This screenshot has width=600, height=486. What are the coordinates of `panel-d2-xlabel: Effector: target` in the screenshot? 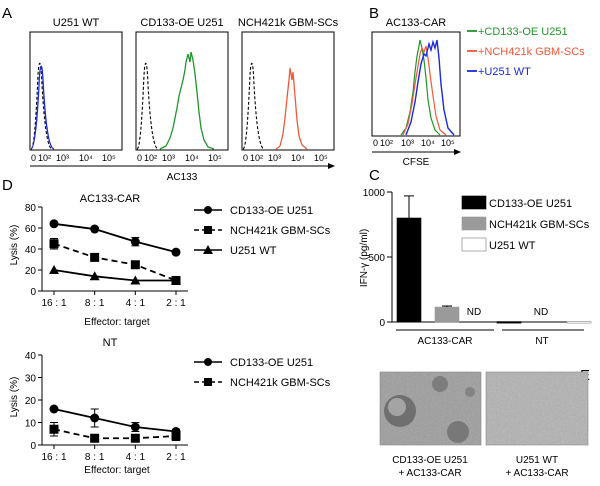 It's located at (117, 470).